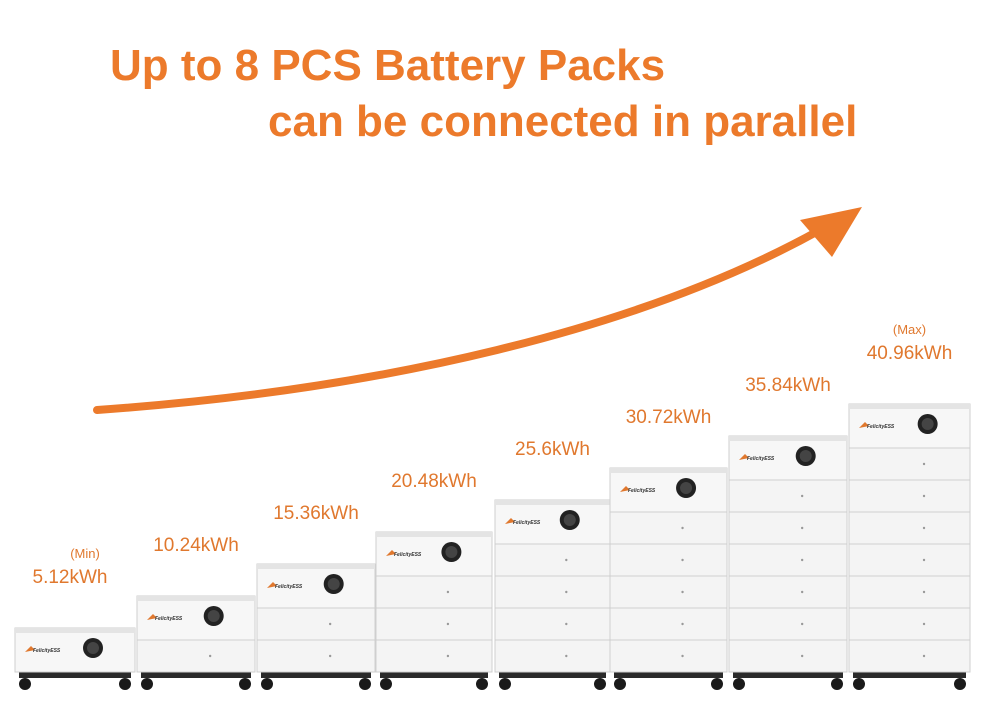  I want to click on capacity-label: 30.72kWh, so click(669, 417).